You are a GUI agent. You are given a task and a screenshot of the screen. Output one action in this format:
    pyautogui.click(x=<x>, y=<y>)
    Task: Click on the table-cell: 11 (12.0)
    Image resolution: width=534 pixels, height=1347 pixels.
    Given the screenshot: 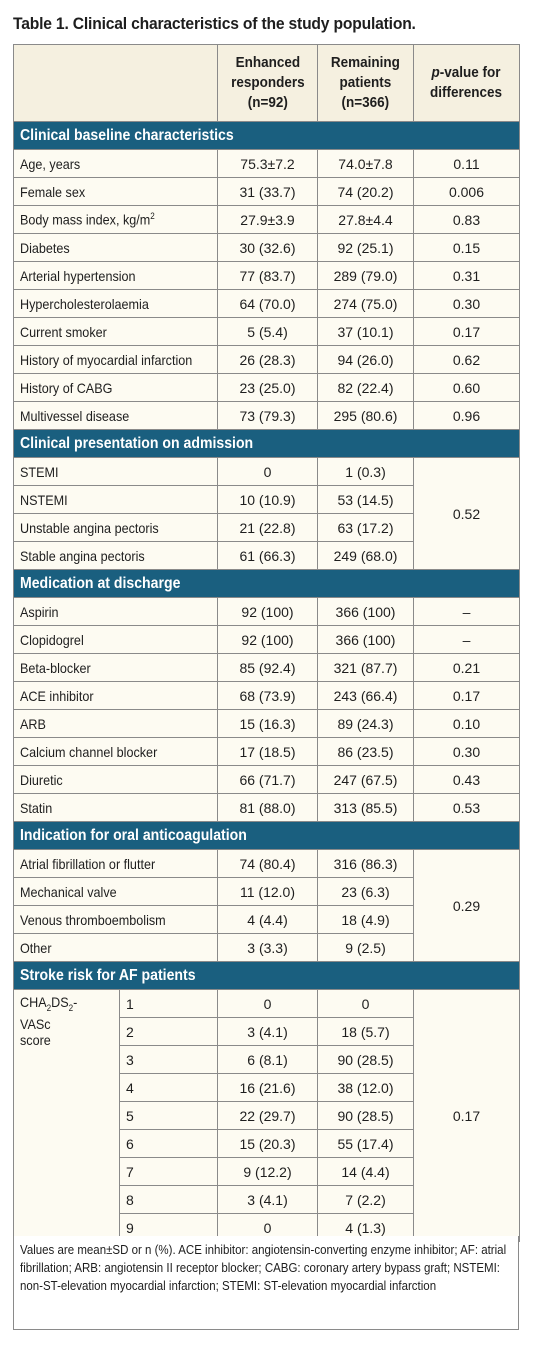 What is the action you would take?
    pyautogui.click(x=267, y=891)
    